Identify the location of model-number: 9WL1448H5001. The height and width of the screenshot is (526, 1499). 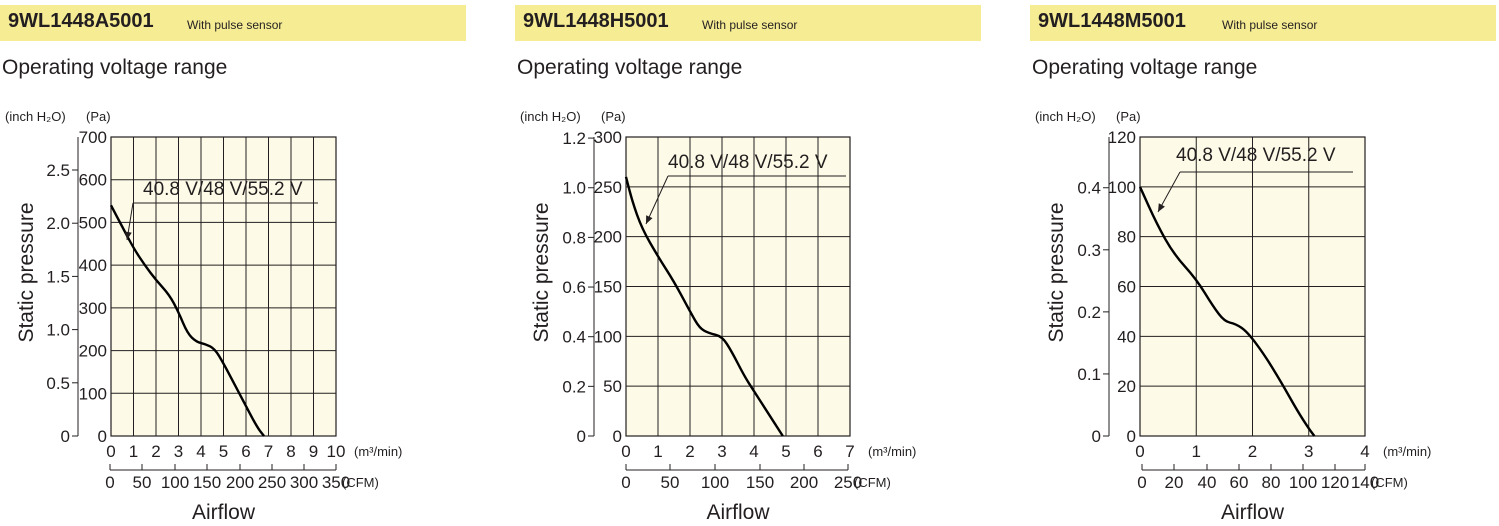
(596, 21).